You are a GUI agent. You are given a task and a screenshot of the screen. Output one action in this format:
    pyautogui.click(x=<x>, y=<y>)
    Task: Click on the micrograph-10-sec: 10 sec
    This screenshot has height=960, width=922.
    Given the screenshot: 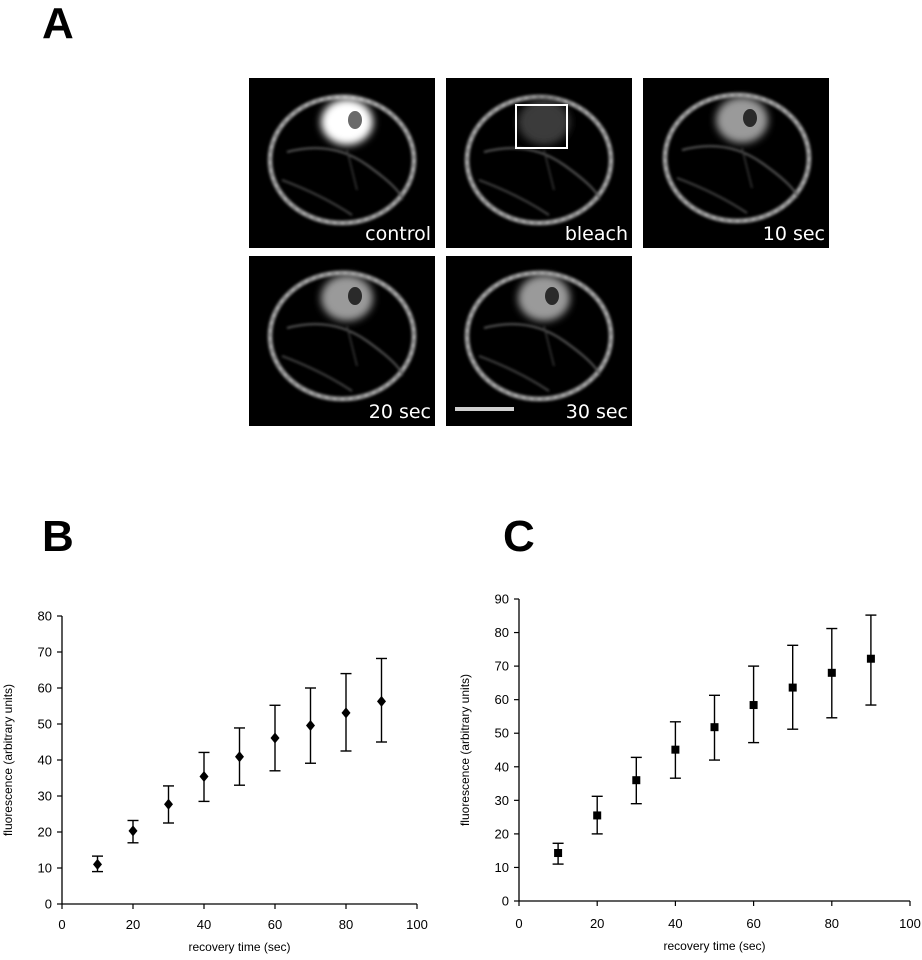 What is the action you would take?
    pyautogui.click(x=736, y=163)
    